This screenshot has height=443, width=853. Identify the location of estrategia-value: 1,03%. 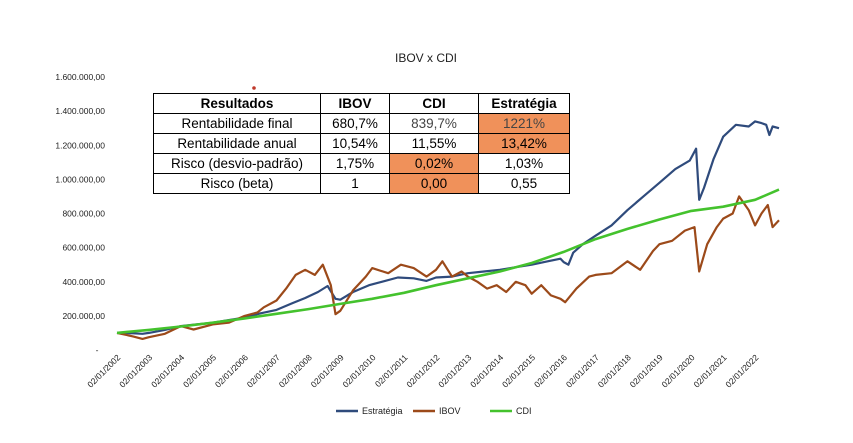
(524, 163).